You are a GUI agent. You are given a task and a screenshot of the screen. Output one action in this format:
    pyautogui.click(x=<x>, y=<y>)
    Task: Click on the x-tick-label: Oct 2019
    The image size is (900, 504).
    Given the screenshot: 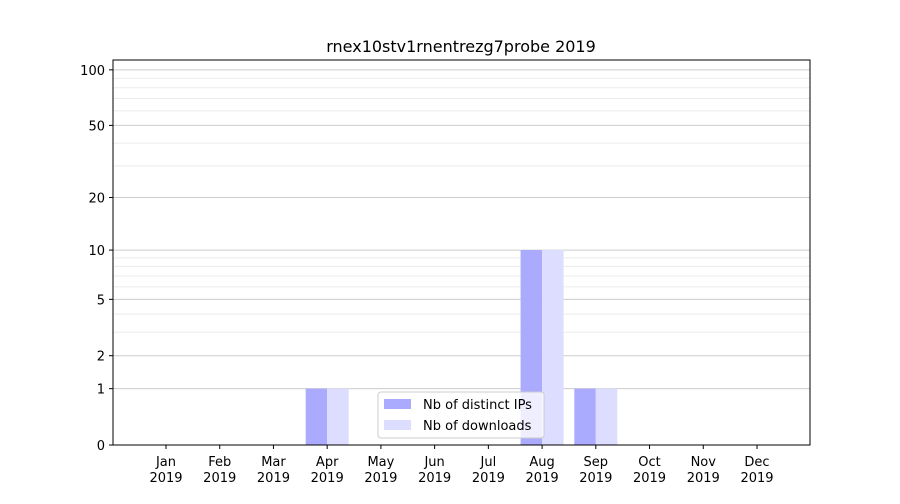 What is the action you would take?
    pyautogui.click(x=649, y=470)
    